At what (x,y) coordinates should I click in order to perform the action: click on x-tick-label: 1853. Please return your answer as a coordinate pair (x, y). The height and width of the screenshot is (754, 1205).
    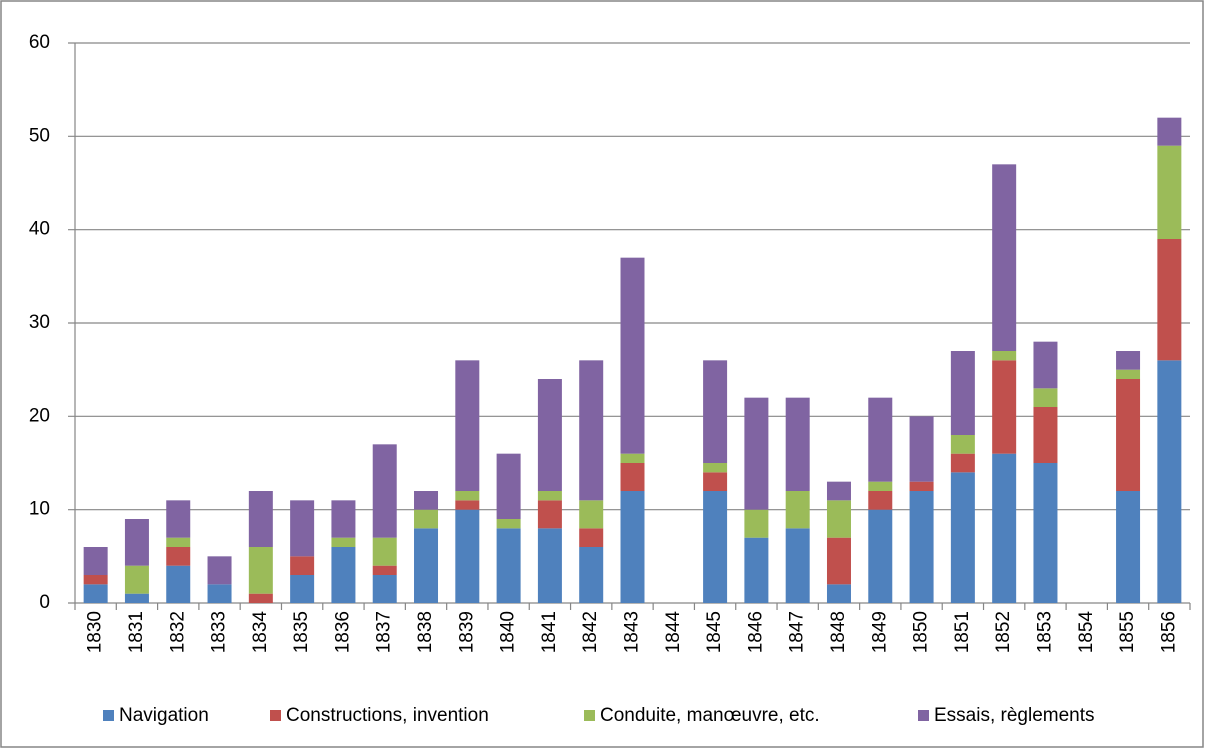
    Looking at the image, I should click on (1044, 632).